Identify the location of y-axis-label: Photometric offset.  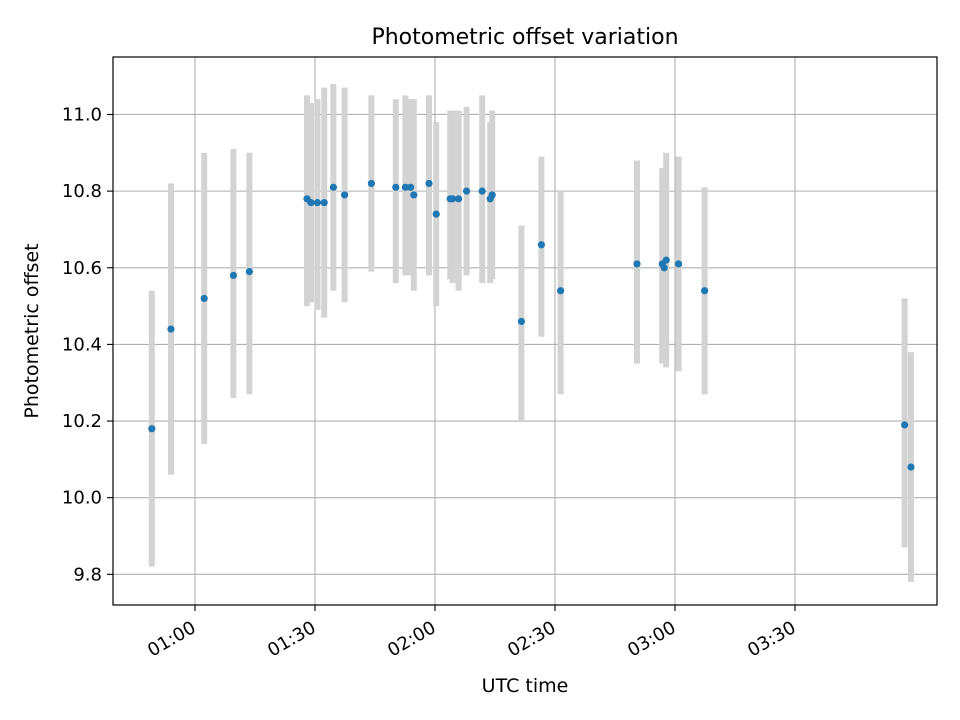
(32, 330).